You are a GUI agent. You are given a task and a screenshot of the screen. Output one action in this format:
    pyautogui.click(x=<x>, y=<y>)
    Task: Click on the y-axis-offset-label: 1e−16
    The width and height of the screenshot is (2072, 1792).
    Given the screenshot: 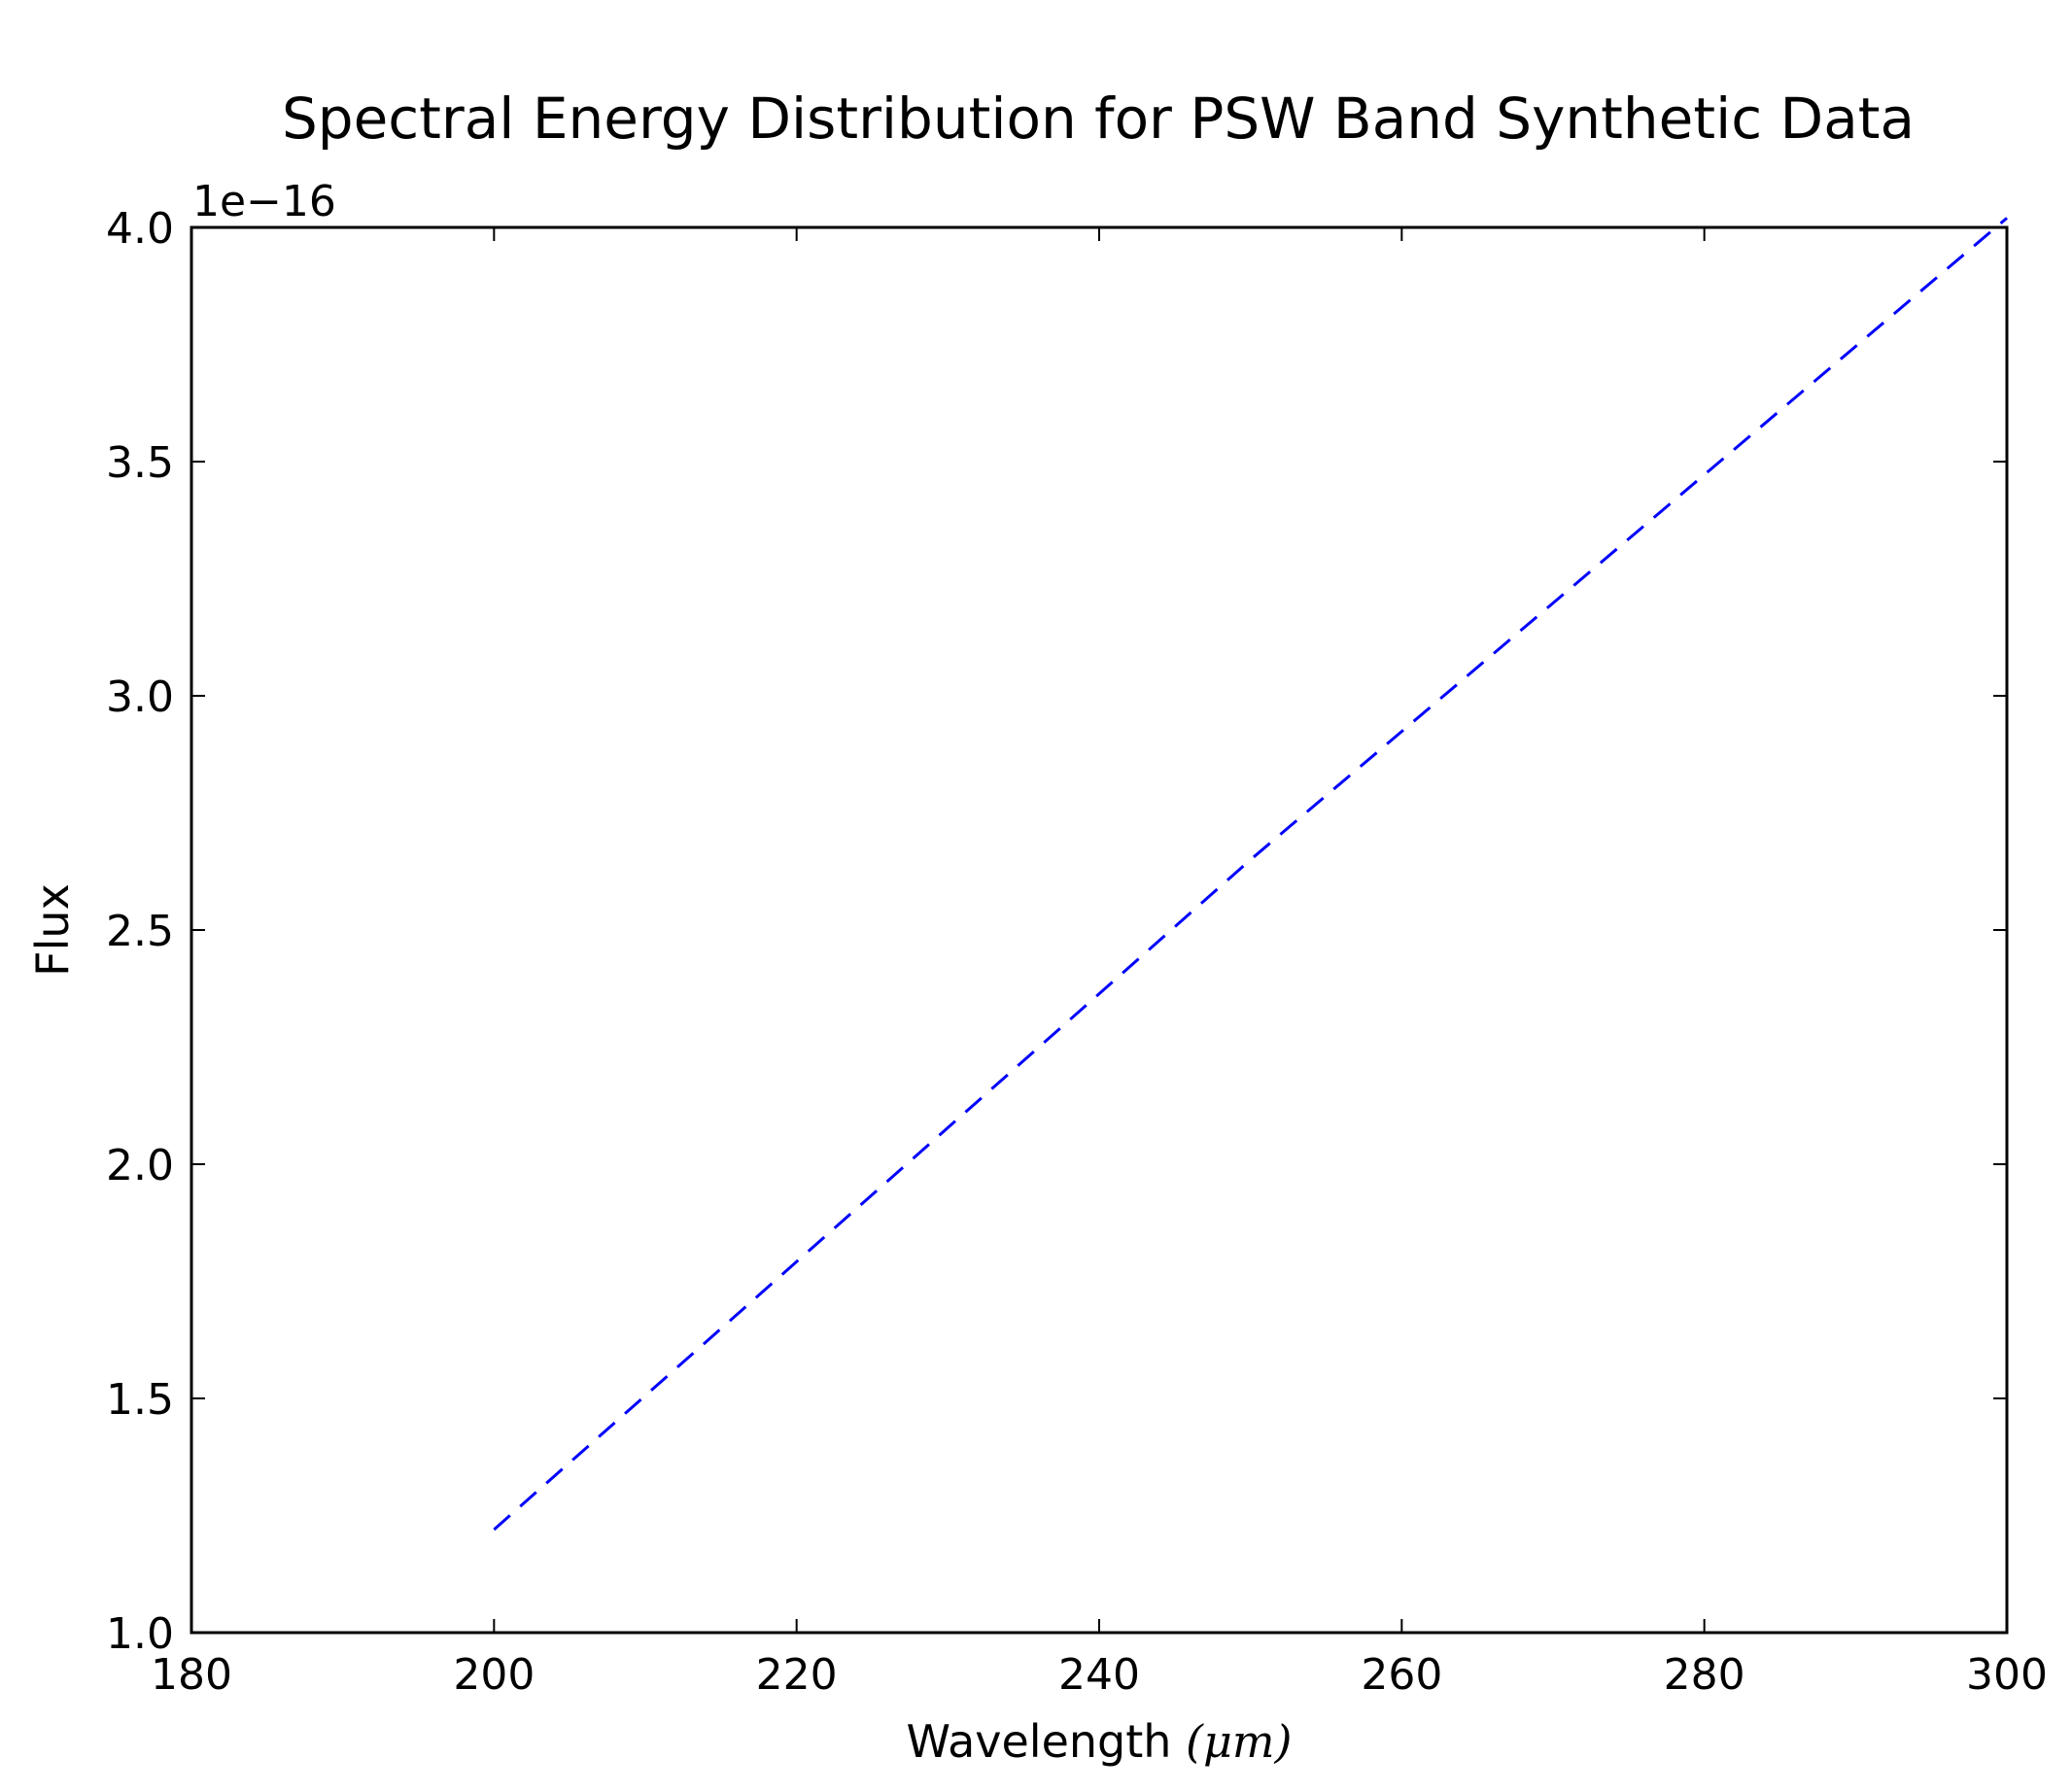 What is the action you would take?
    pyautogui.click(x=264, y=201)
    